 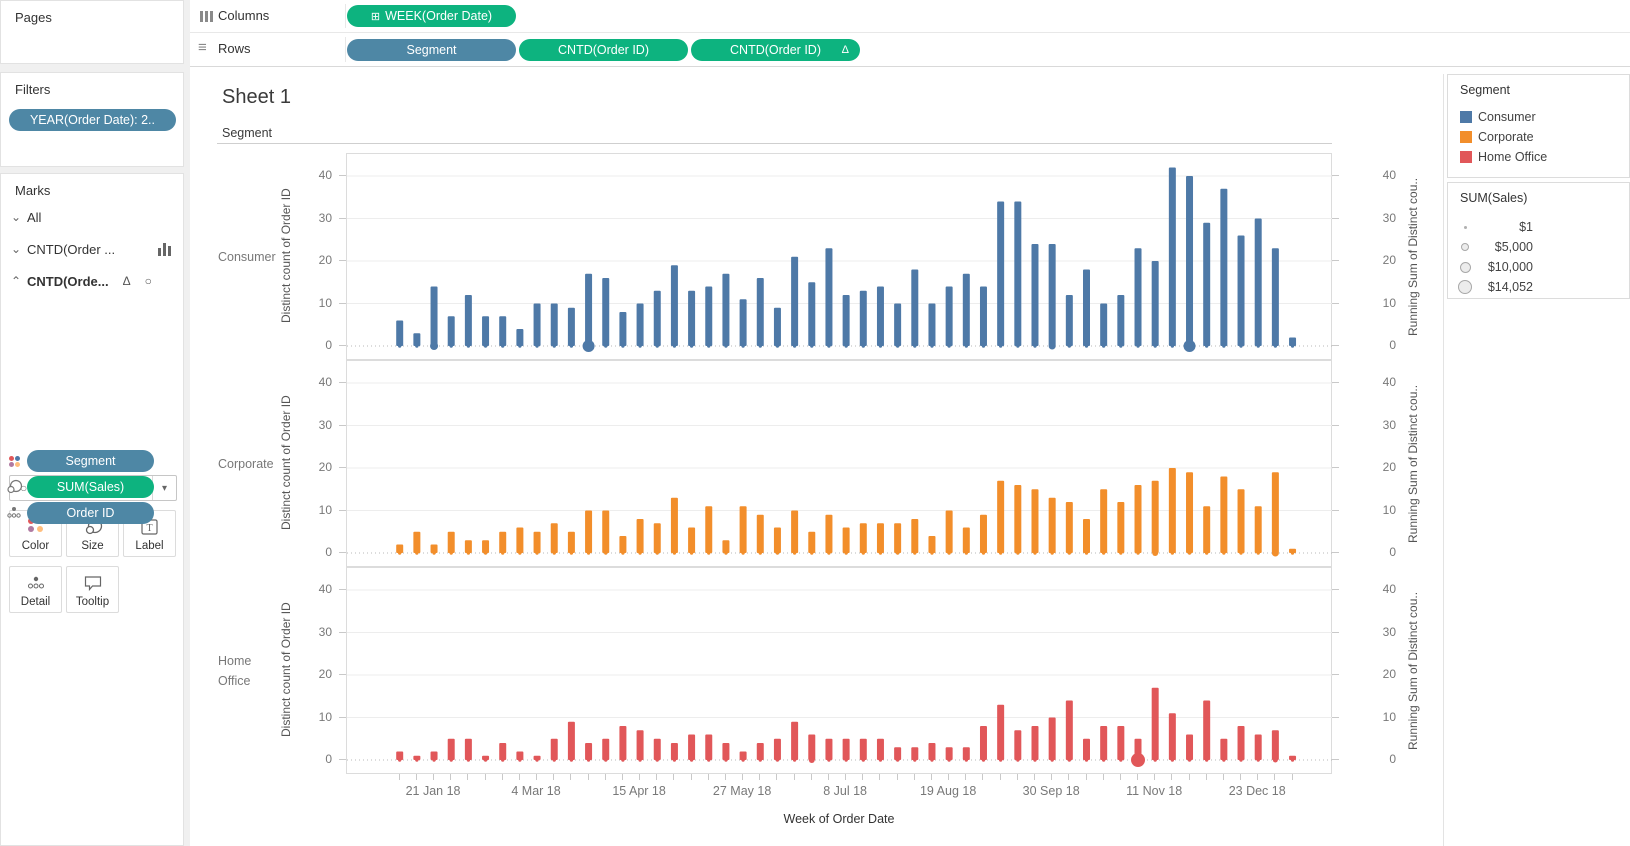 What do you see at coordinates (910, 16) in the screenshot?
I see `columns-shelf: Columns ⊞ WEEK(Order Date)` at bounding box center [910, 16].